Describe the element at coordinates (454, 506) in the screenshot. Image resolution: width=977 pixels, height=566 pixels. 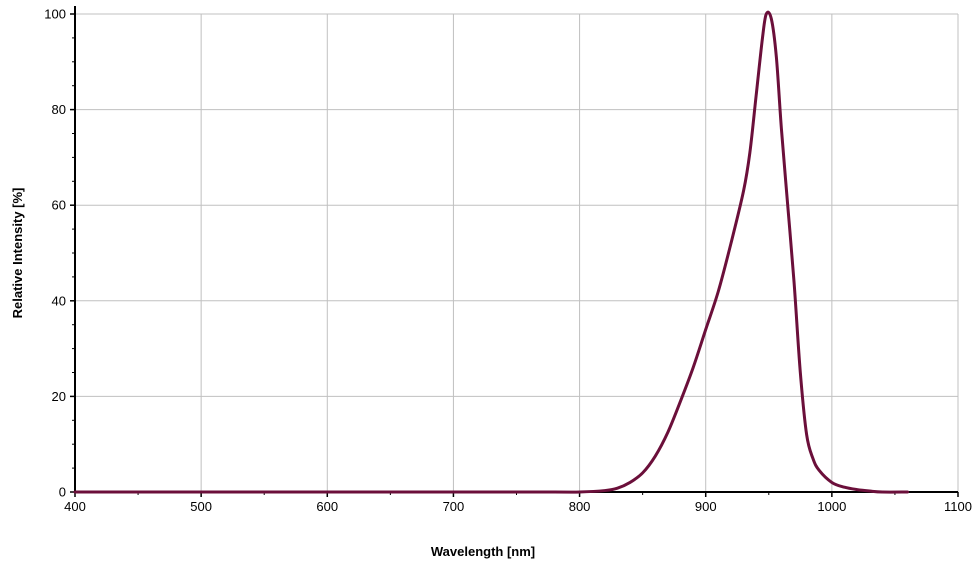
I see `x-tick-label: 700` at that location.